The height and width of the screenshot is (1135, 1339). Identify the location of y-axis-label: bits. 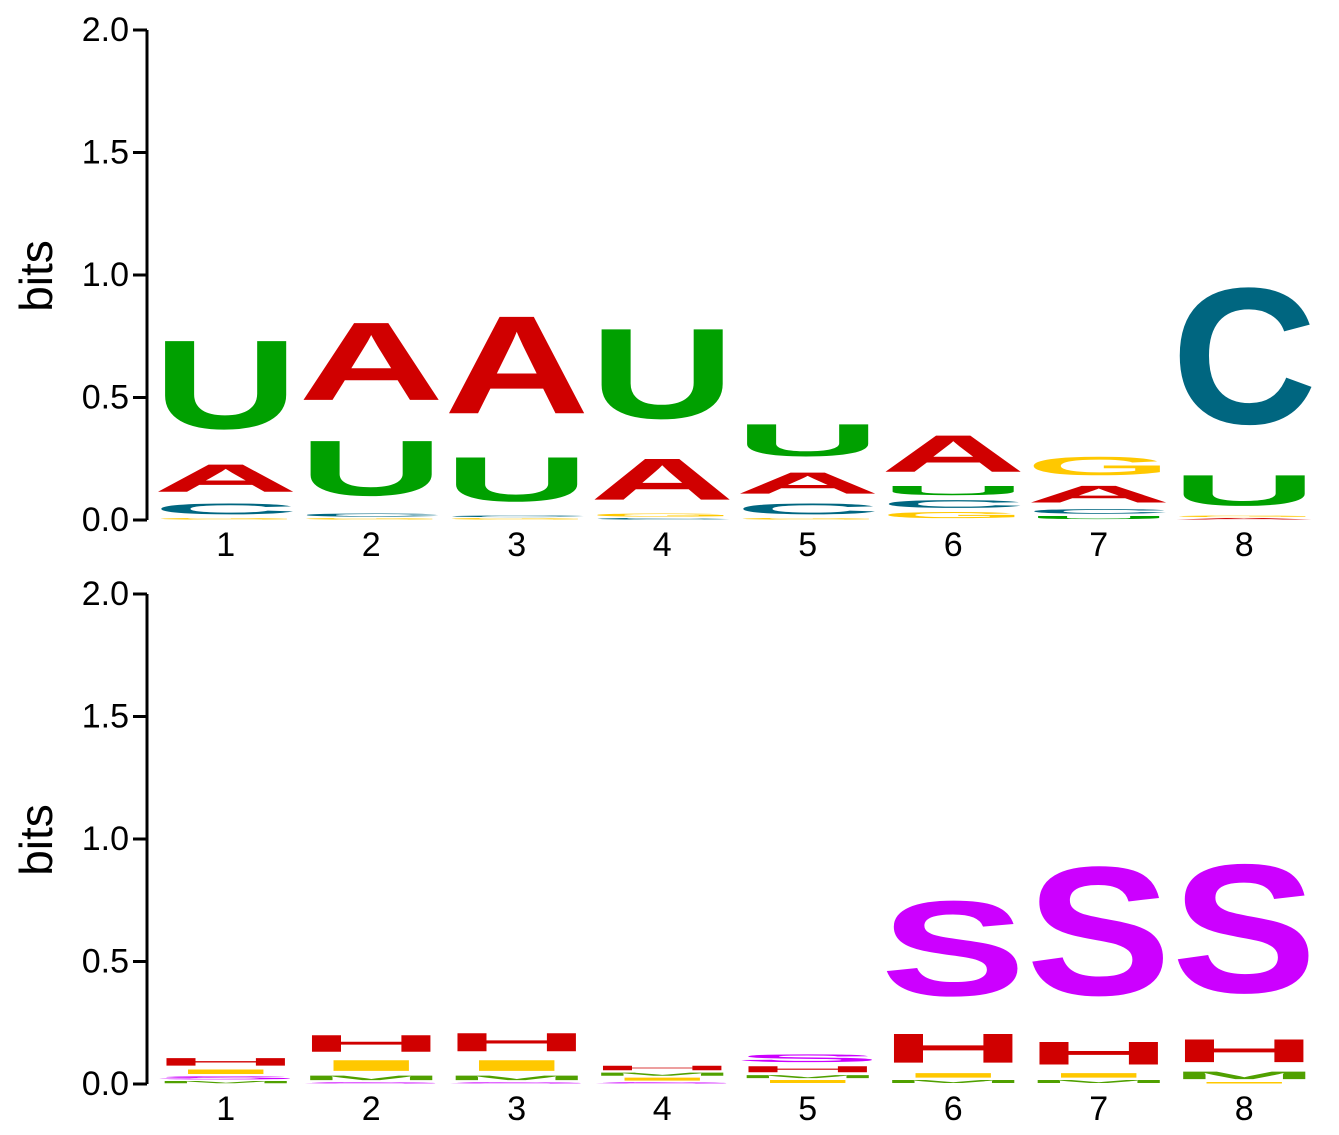
(36, 276).